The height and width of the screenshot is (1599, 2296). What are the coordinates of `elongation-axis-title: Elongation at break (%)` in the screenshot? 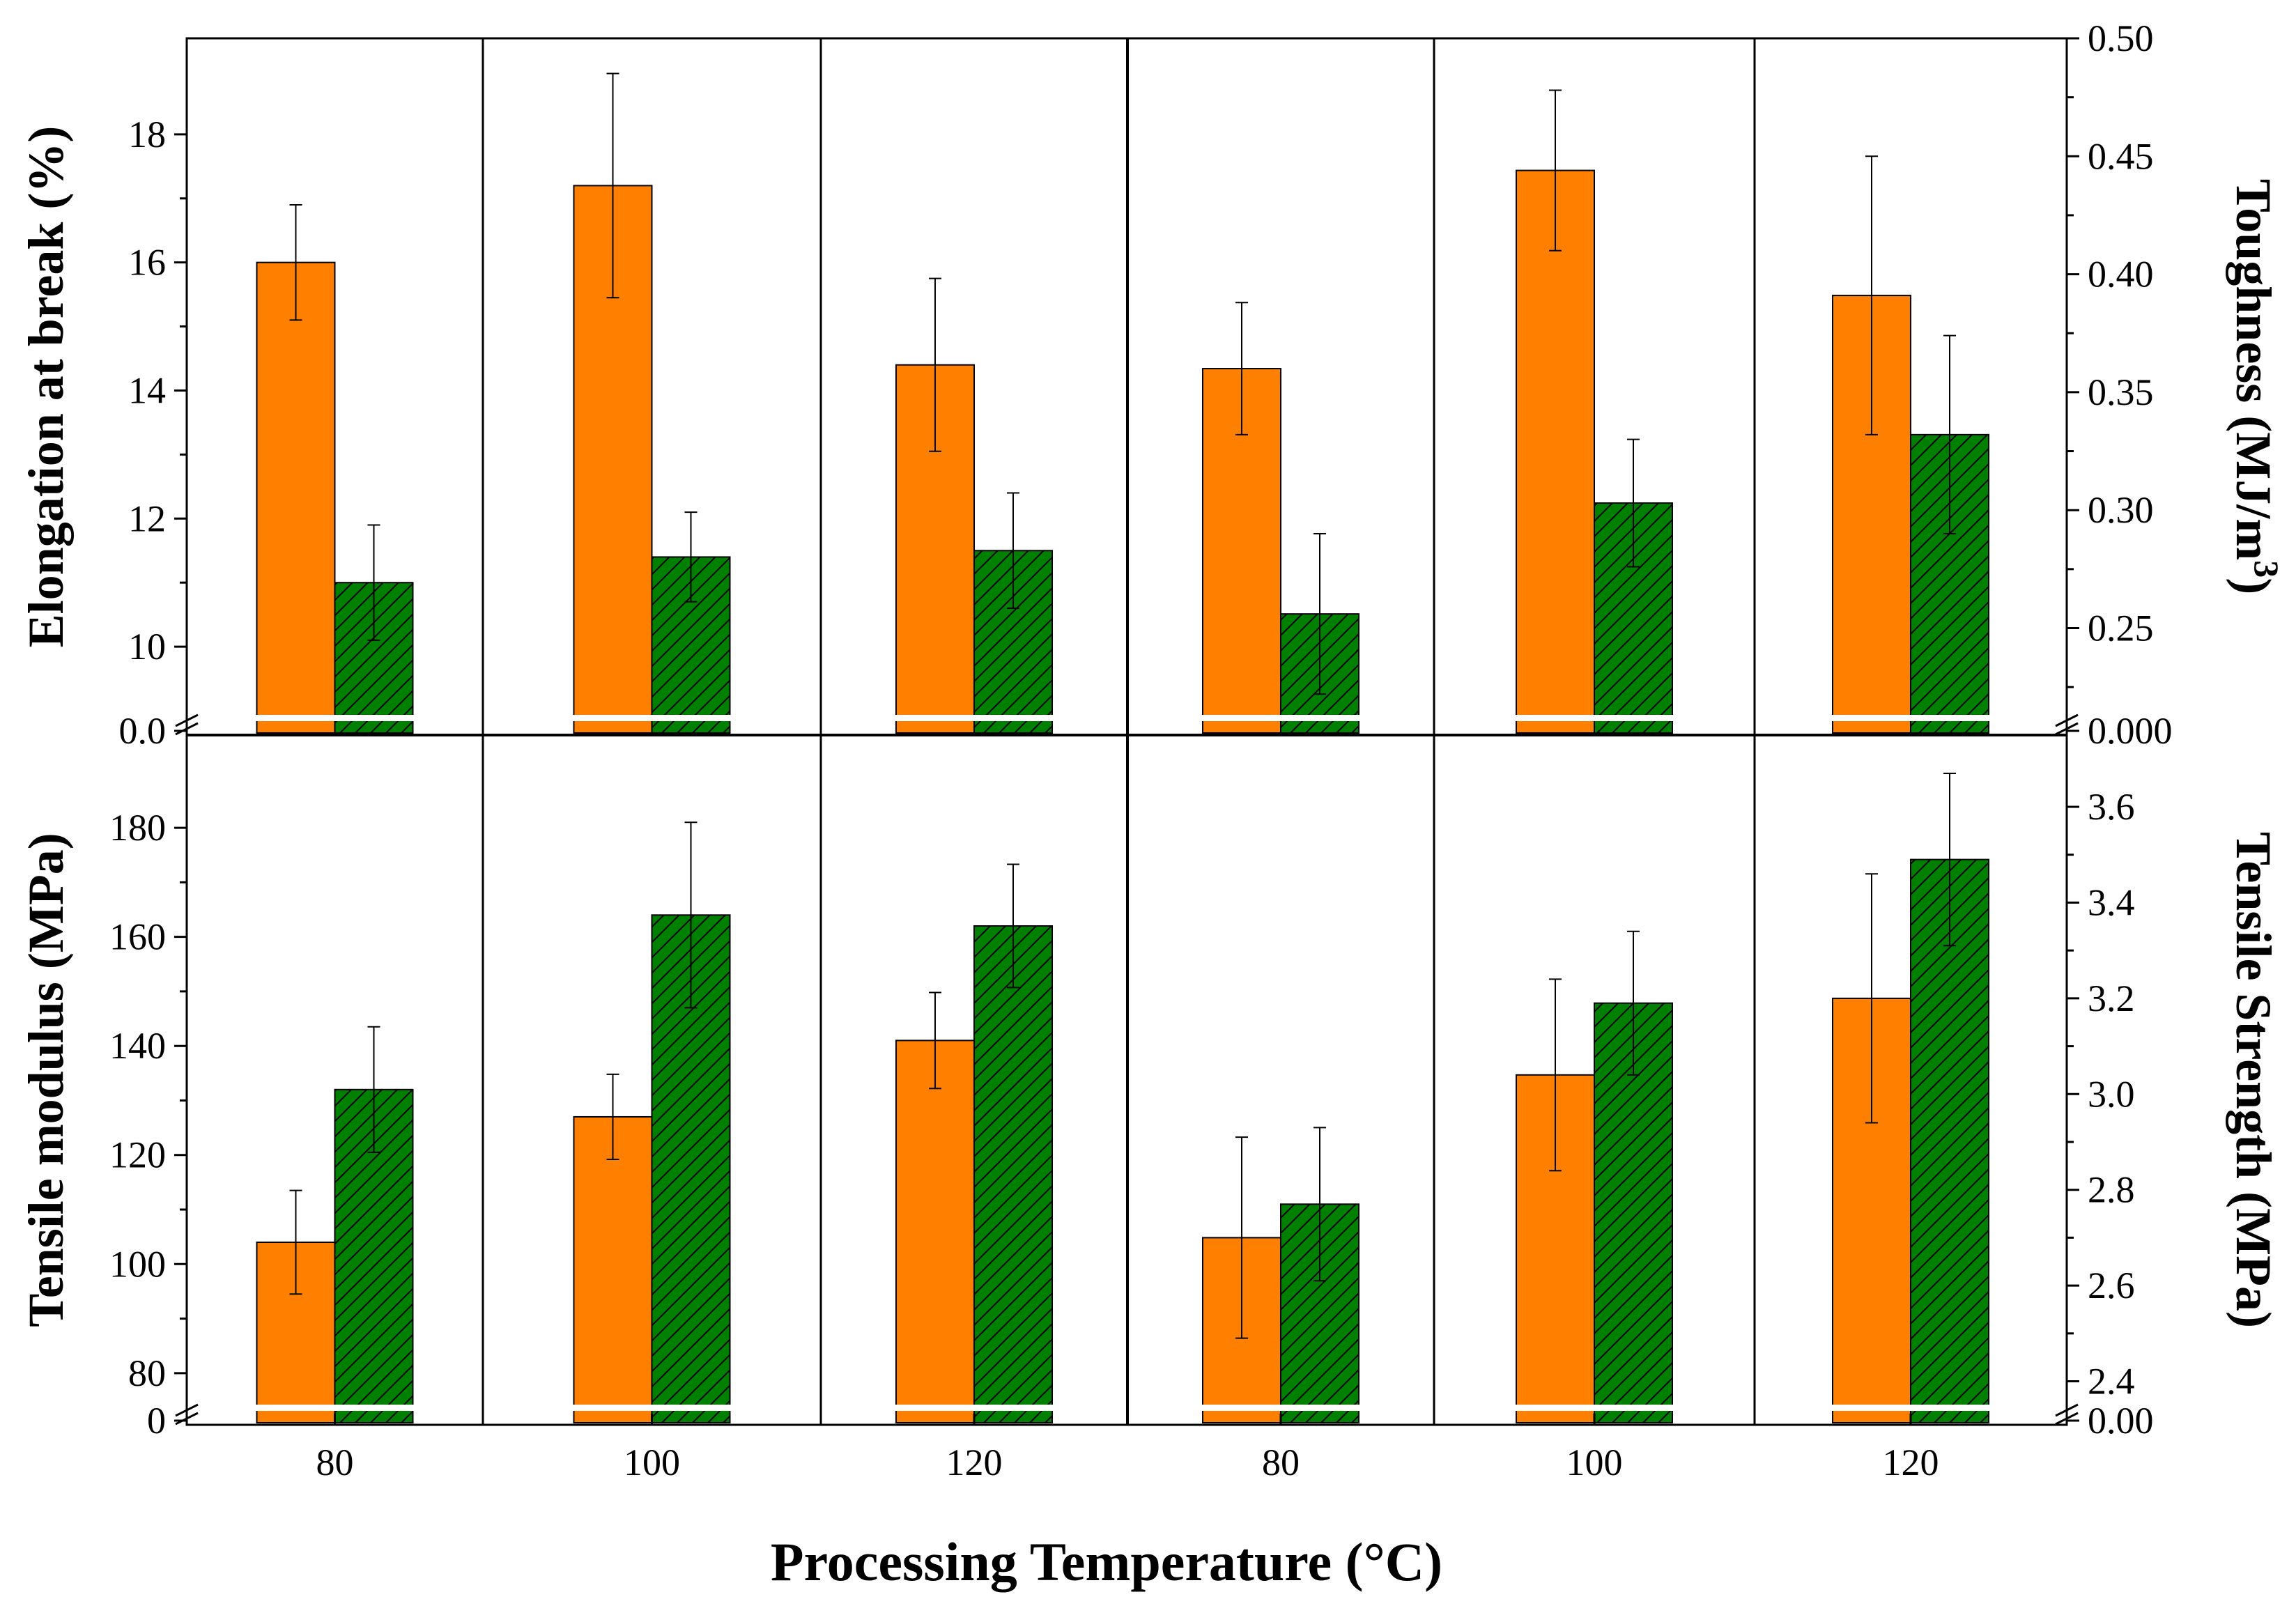 It's located at (46, 387).